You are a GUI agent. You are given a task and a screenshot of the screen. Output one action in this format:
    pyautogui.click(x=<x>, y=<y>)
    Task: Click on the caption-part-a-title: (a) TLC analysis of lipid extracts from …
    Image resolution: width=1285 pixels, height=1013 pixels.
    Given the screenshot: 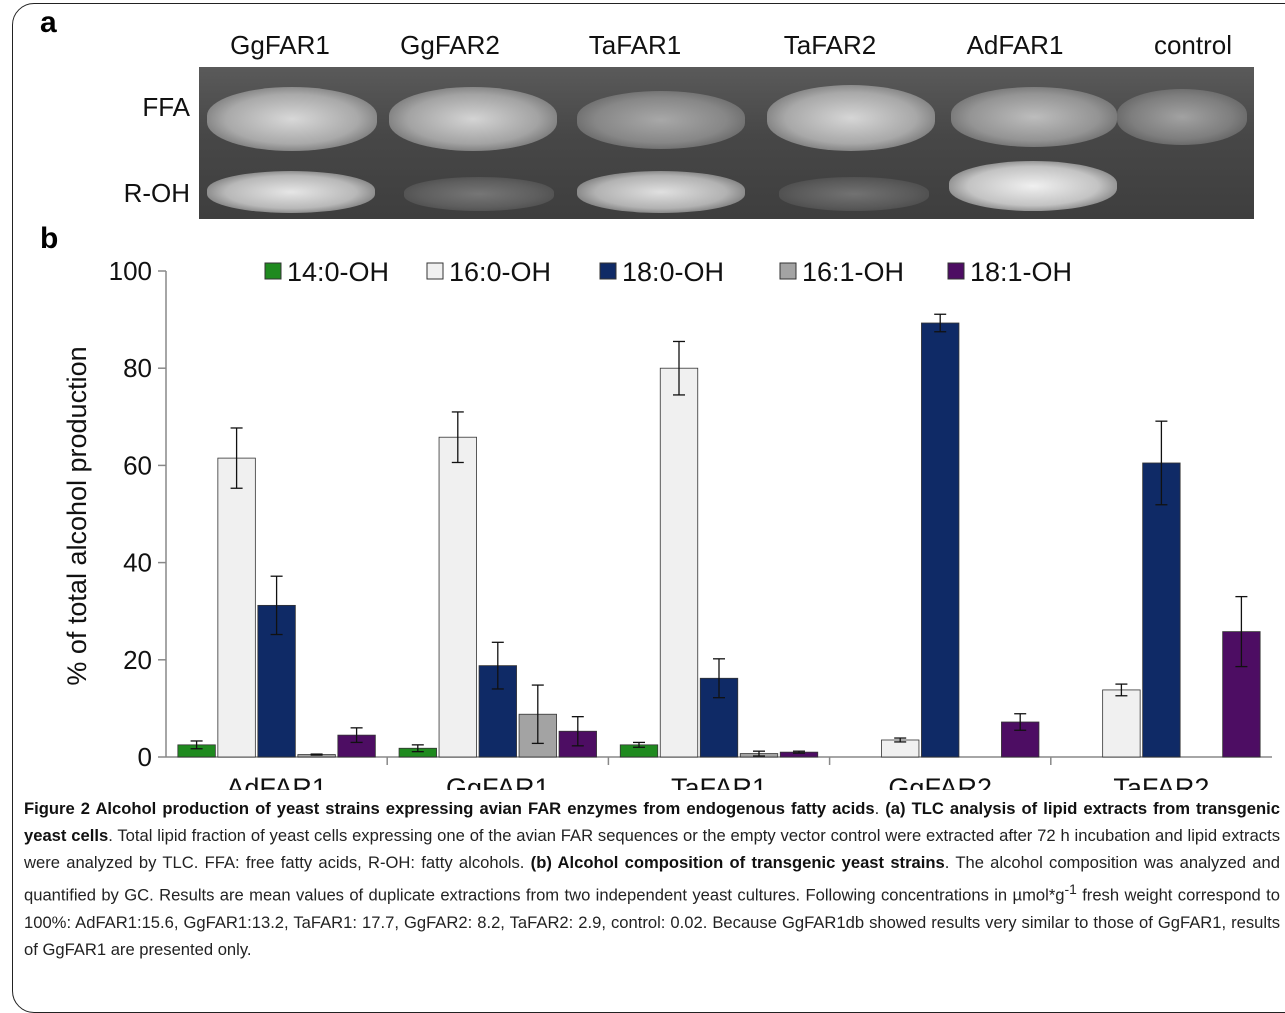 What is the action you would take?
    pyautogui.click(x=652, y=822)
    